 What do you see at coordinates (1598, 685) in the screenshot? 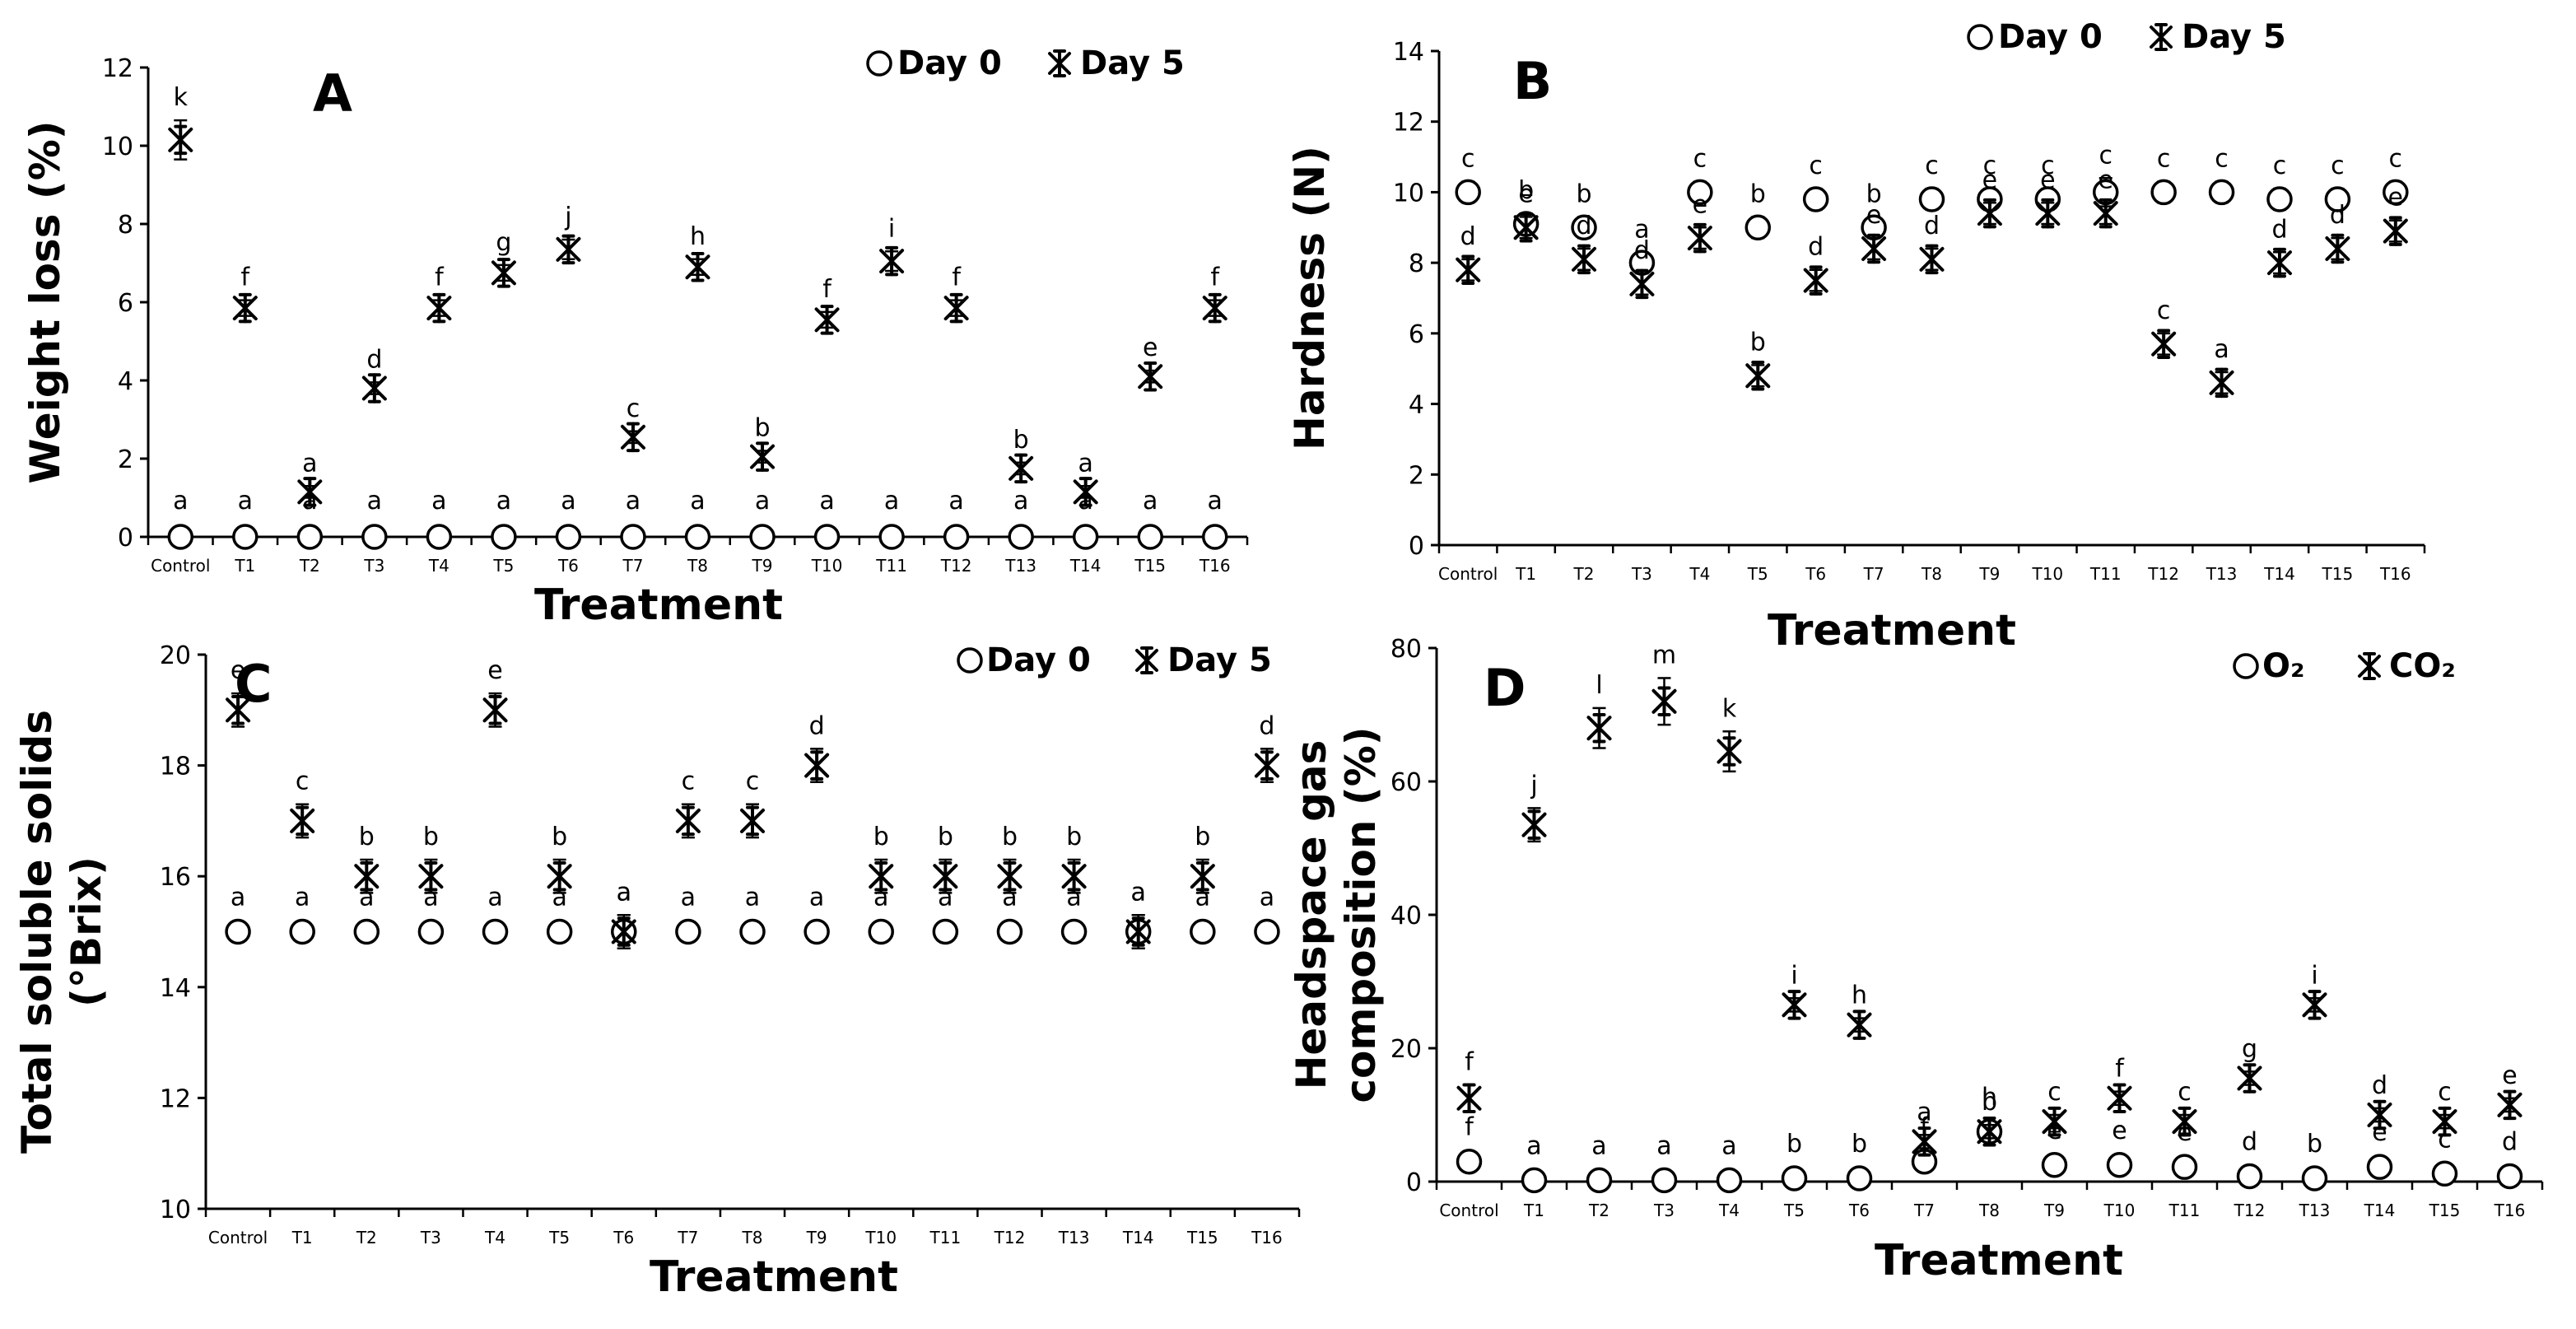
I see `significance-letter: l` at bounding box center [1598, 685].